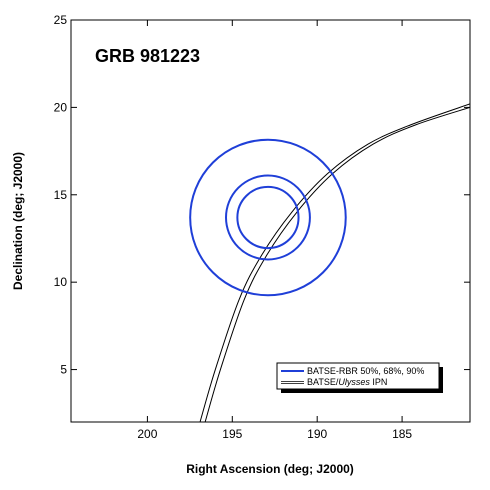 The height and width of the screenshot is (490, 490). What do you see at coordinates (270, 469) in the screenshot?
I see `x-axis-title: Right Ascension (deg; J2000)` at bounding box center [270, 469].